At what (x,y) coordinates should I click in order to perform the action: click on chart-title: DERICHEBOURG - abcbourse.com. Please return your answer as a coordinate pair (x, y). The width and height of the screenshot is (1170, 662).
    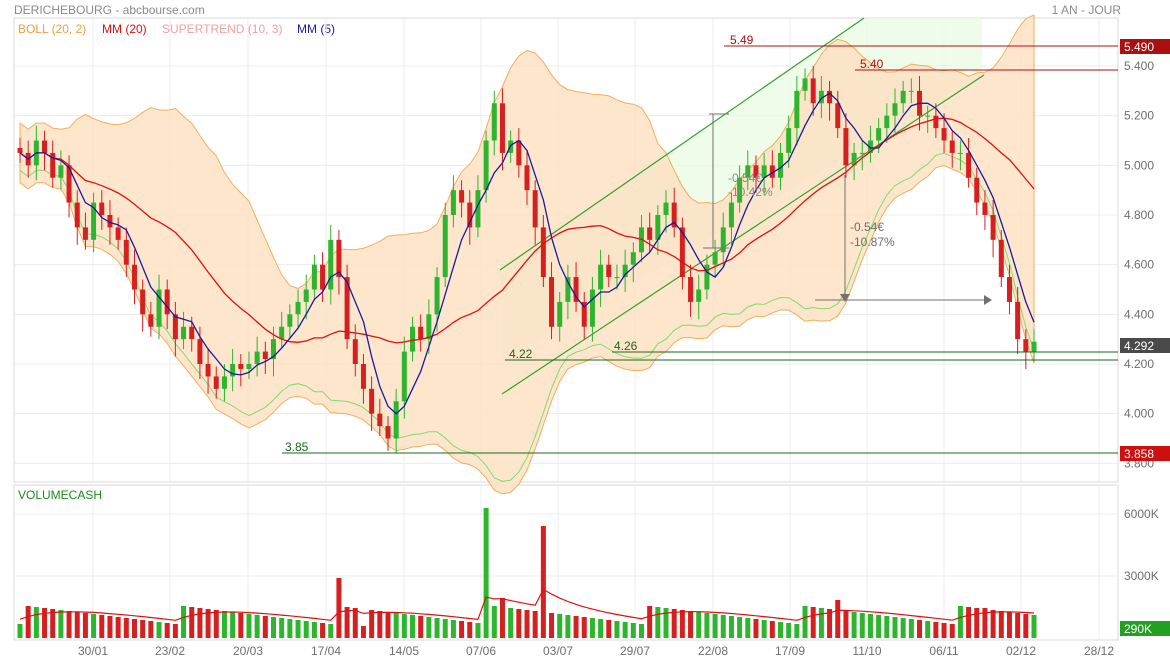
    Looking at the image, I should click on (109, 10).